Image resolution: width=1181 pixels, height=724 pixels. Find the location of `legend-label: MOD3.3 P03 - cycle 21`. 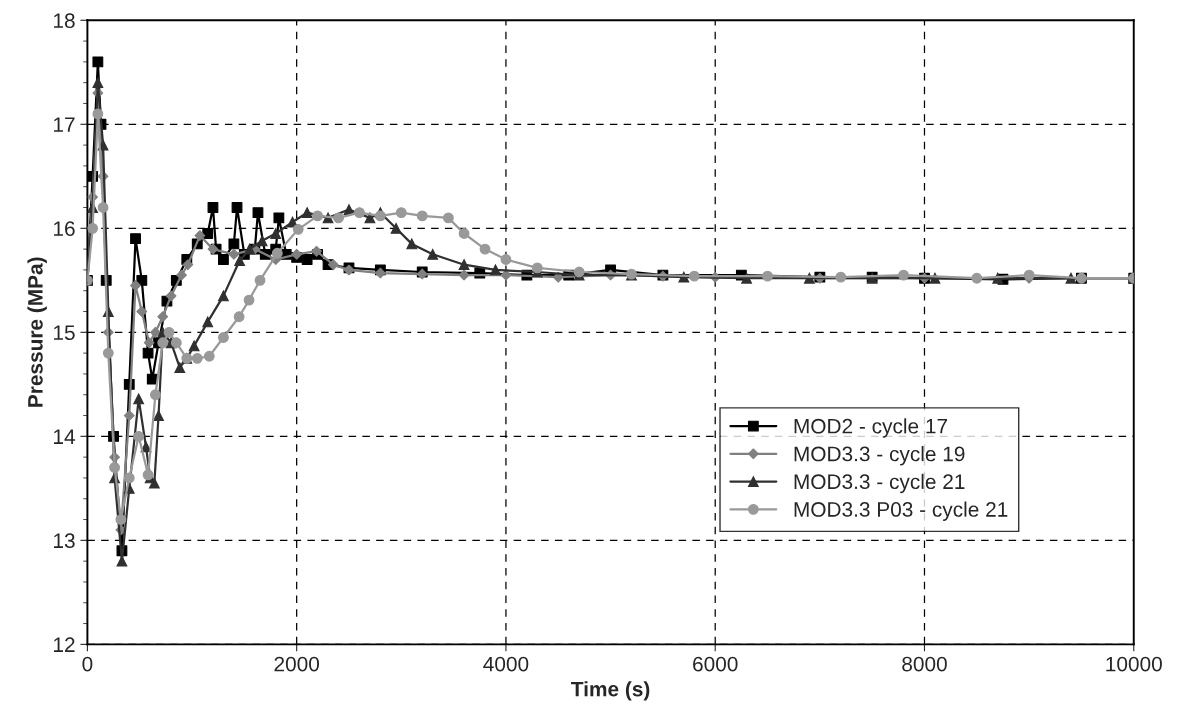

legend-label: MOD3.3 P03 - cycle 21 is located at coordinates (901, 511).